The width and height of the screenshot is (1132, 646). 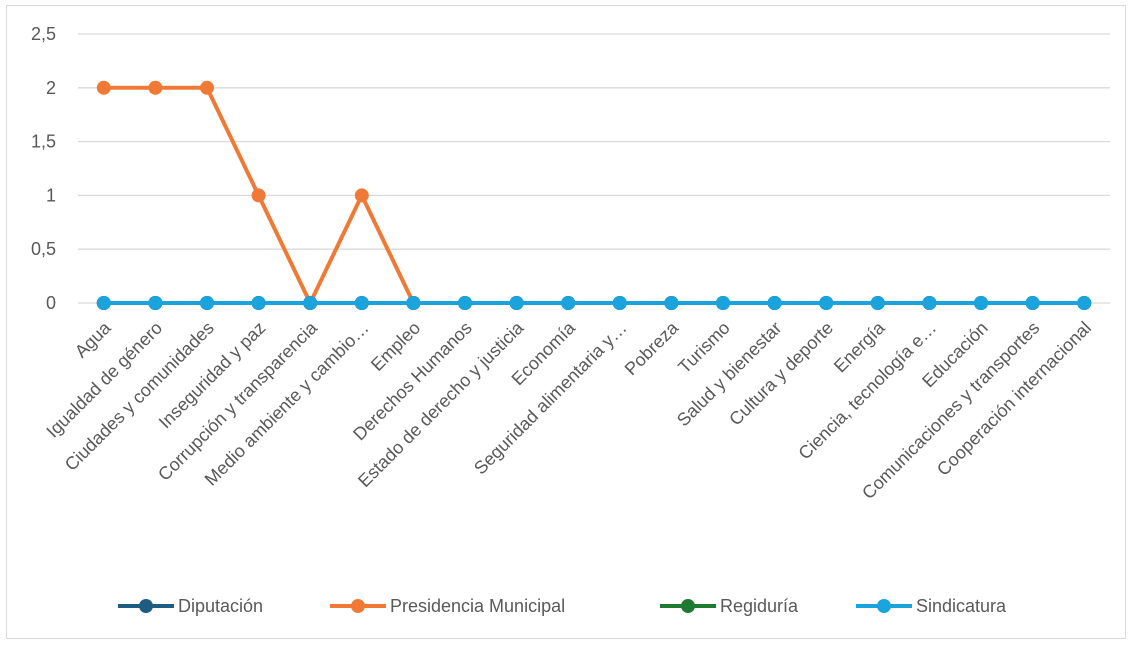 I want to click on legend-label: Sindicatura, so click(x=961, y=606).